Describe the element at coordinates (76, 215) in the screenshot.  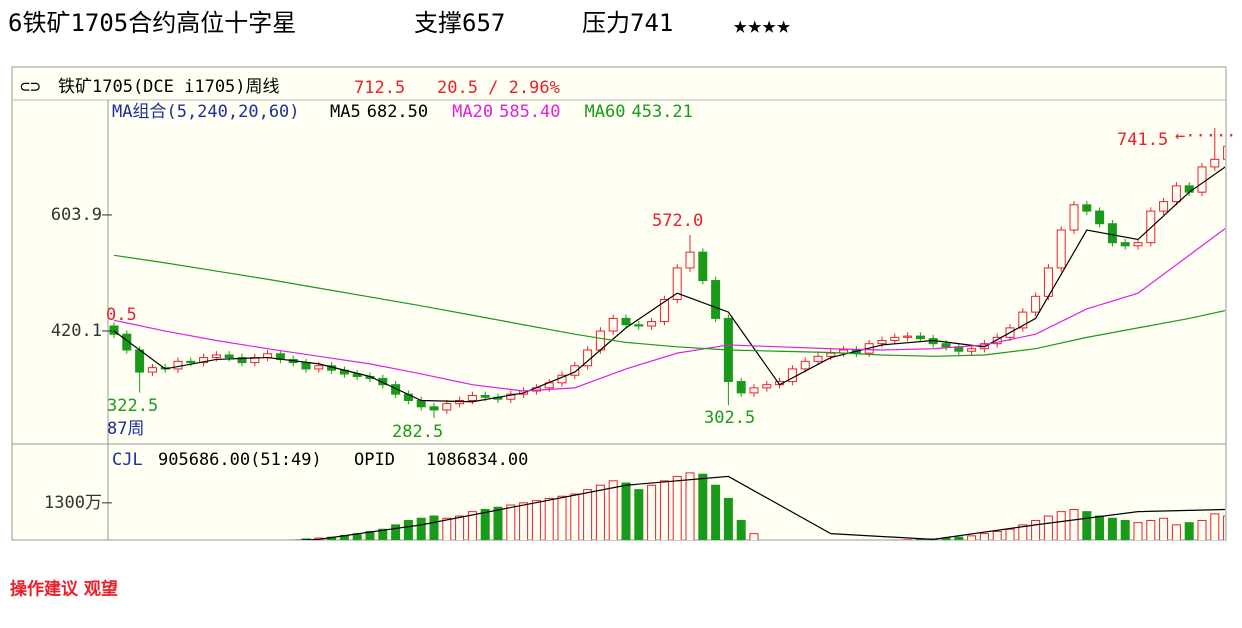
I see `y-tick-label: 603.9` at that location.